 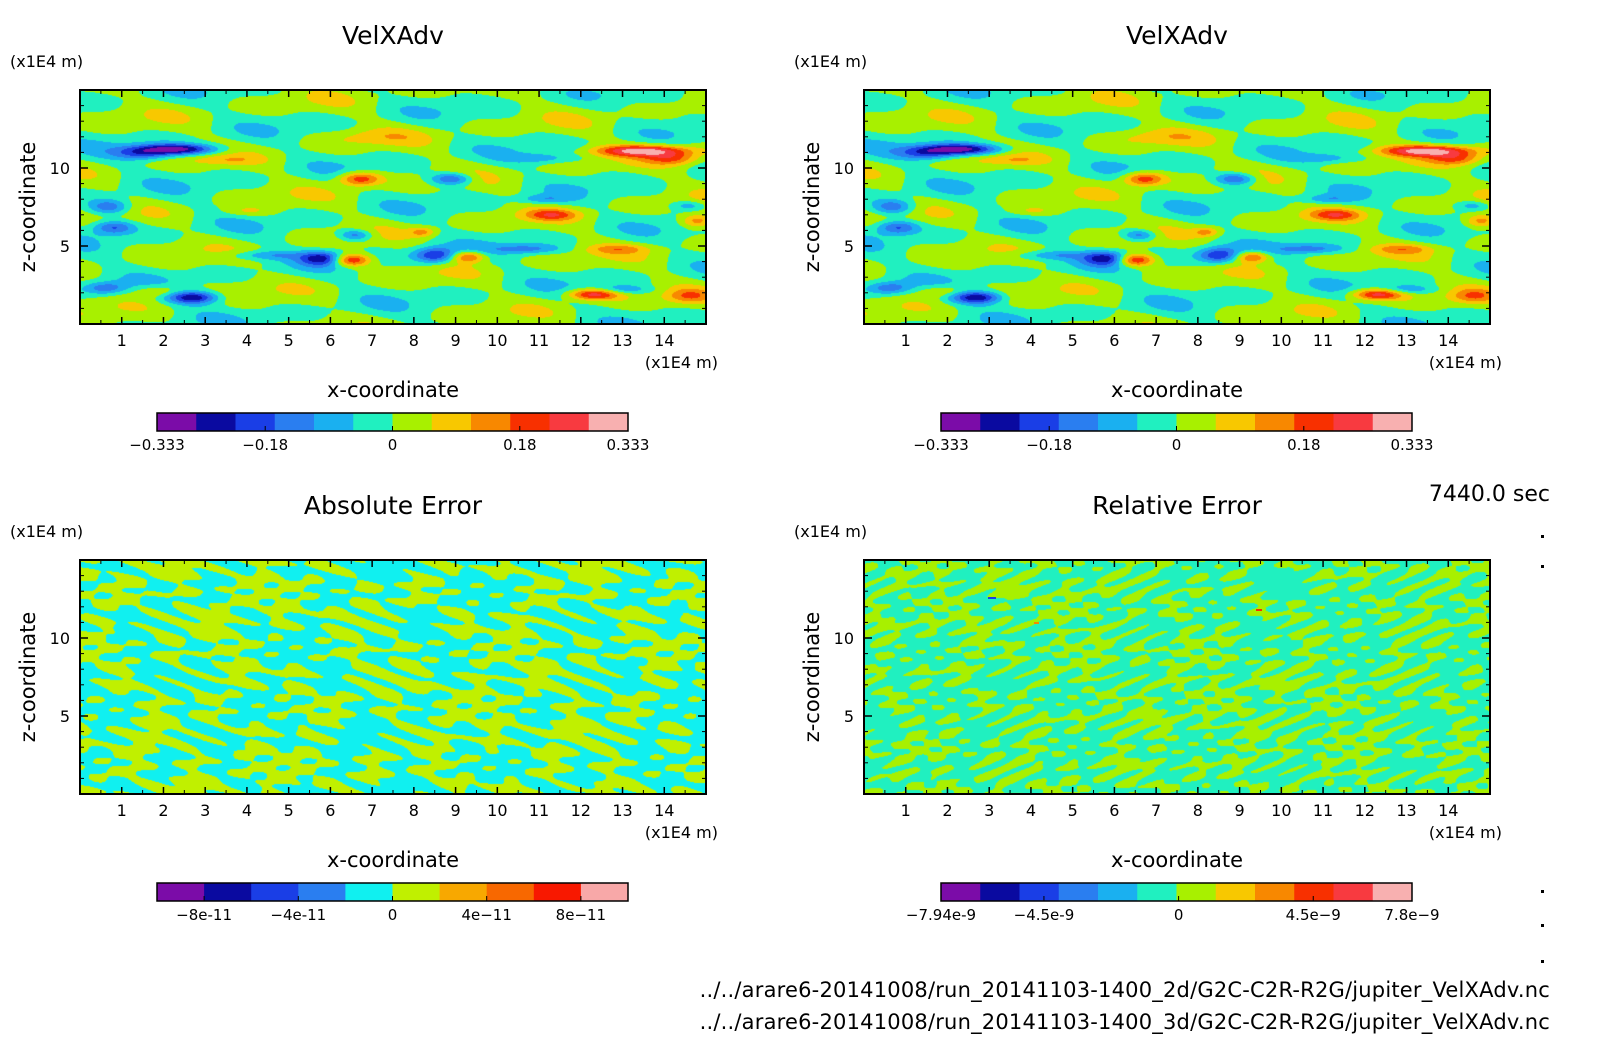 What do you see at coordinates (628, 445) in the screenshot?
I see `colorbar-label: 0.333` at bounding box center [628, 445].